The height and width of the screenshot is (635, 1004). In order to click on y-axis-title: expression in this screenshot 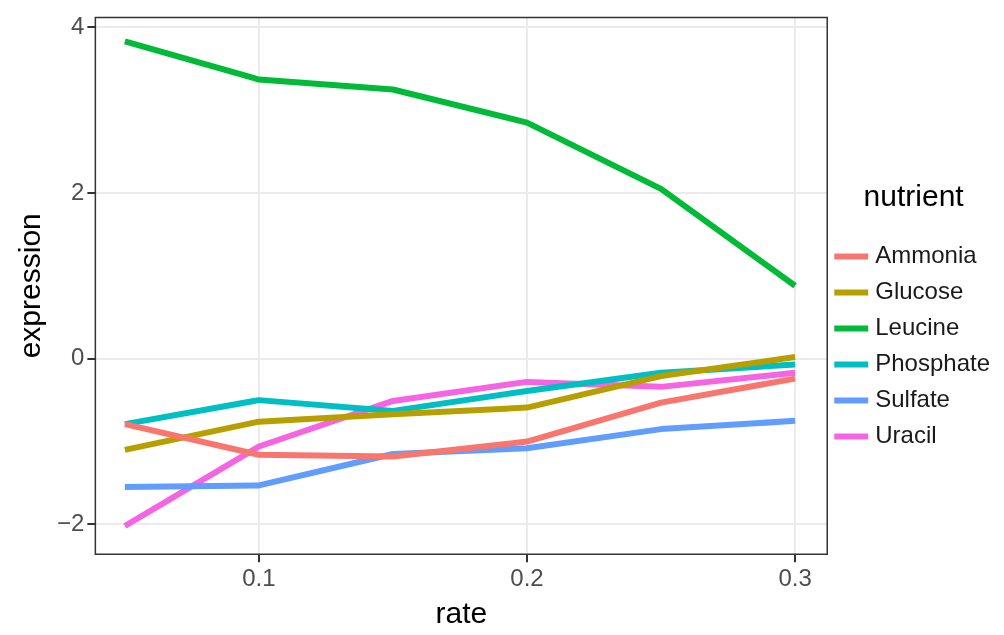, I will do `click(30, 286)`.